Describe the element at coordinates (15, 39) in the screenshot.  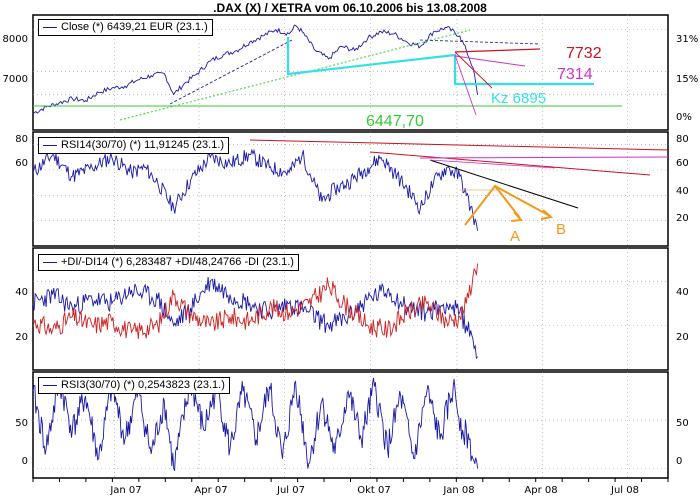
I see `ytick-close-8000: 8000` at that location.